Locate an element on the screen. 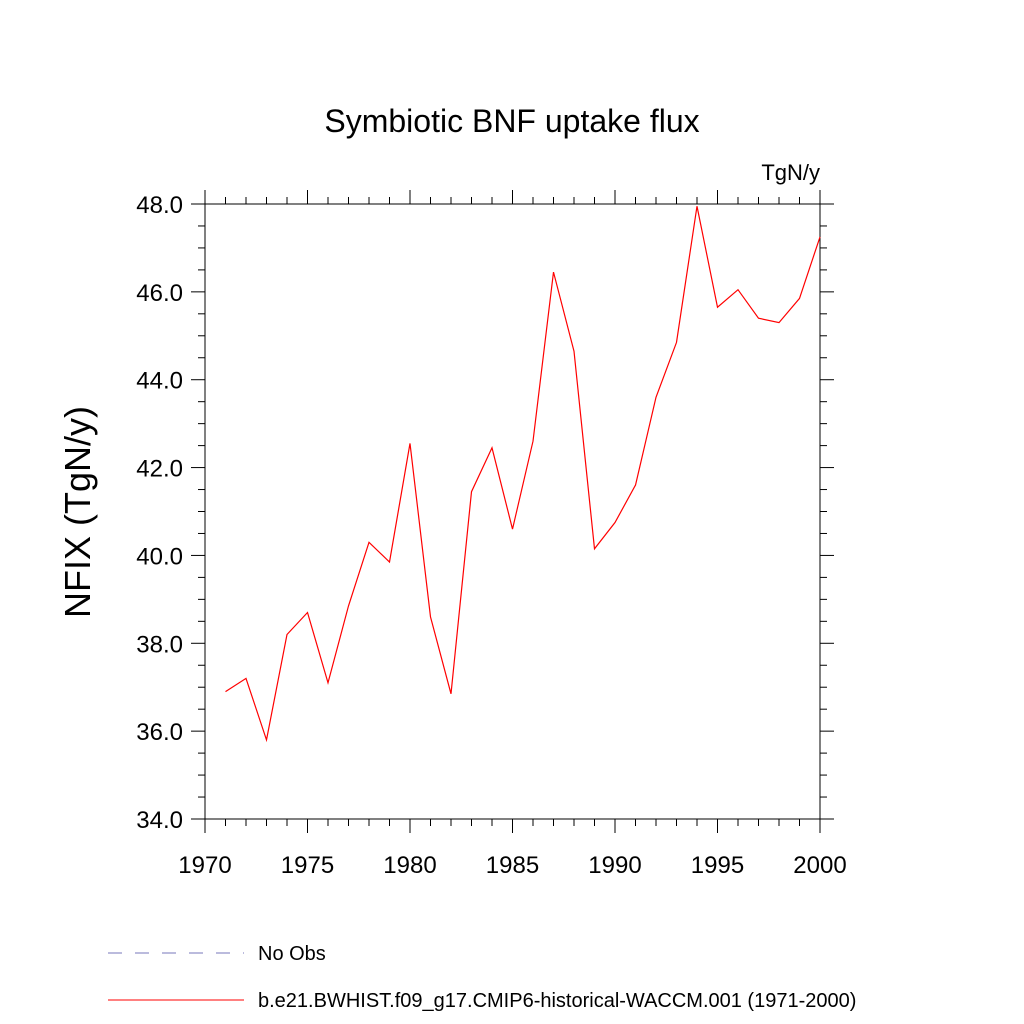 This screenshot has width=1024, height=1024. y-tick-label: 34.0 is located at coordinates (159, 820).